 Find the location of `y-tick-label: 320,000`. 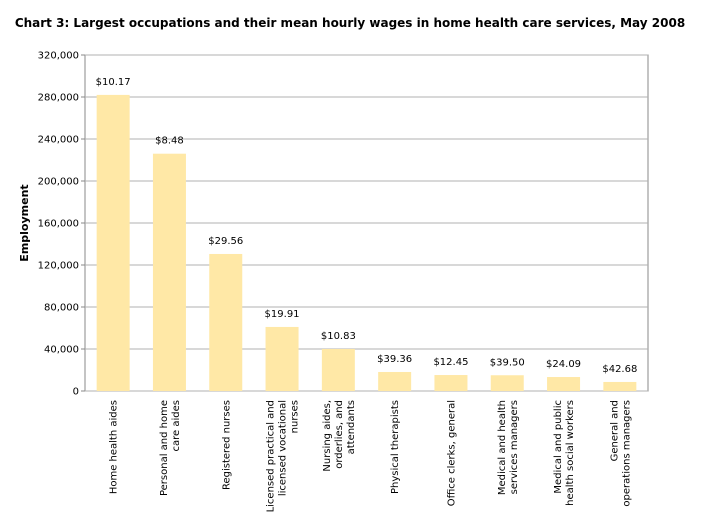

y-tick-label: 320,000 is located at coordinates (58, 56).